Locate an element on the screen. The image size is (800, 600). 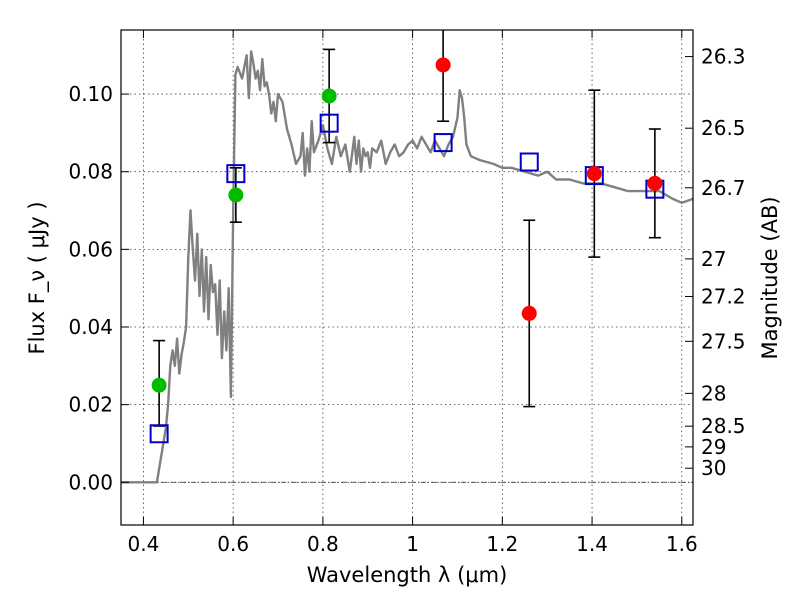
y-tick-label: 0.08 is located at coordinates (90, 172).